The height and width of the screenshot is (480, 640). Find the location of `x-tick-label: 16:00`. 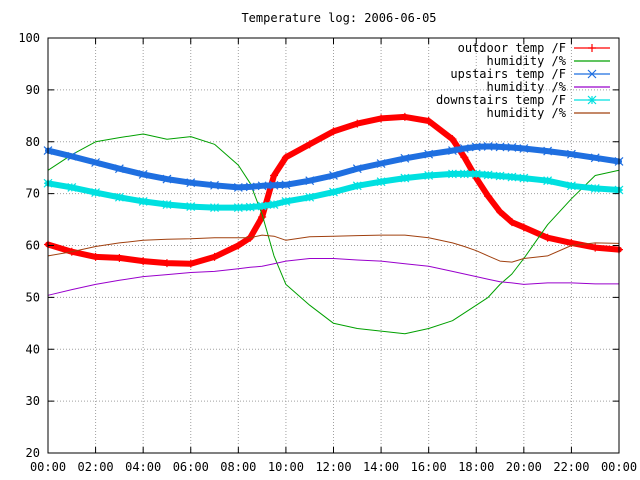

x-tick-label: 16:00 is located at coordinates (429, 467).